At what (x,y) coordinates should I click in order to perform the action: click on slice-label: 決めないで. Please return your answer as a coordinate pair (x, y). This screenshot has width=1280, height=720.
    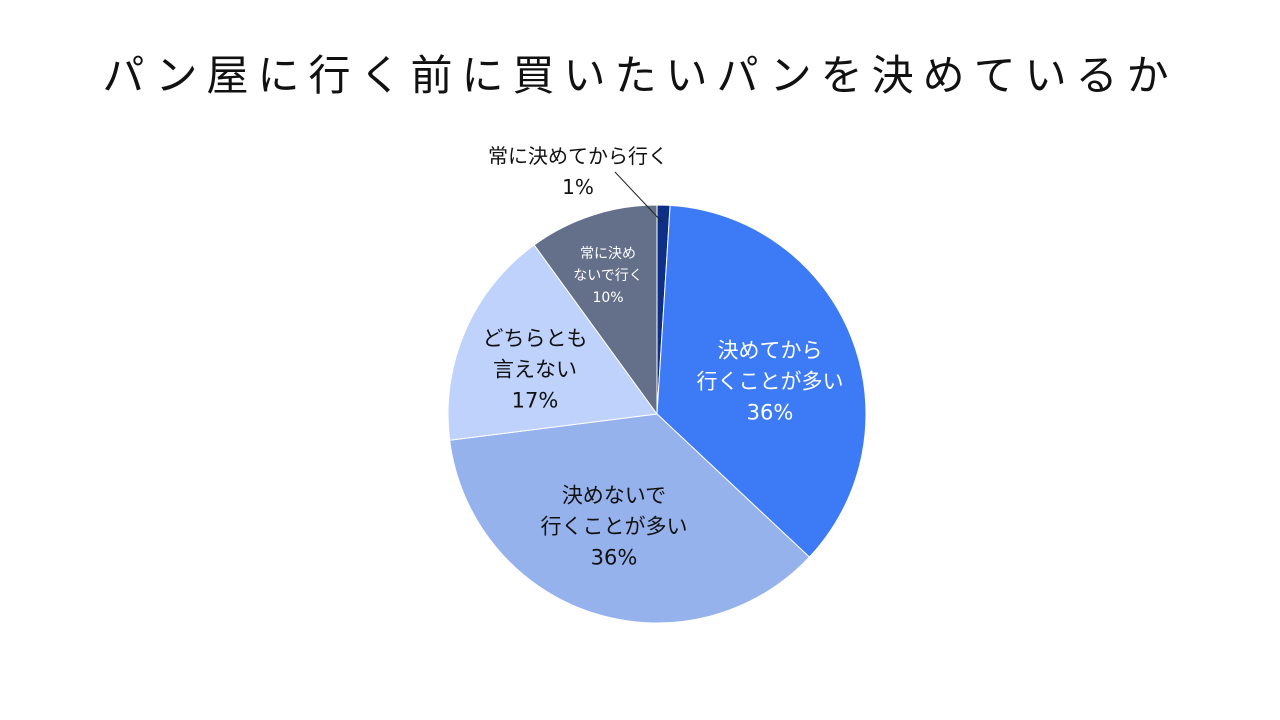
    Looking at the image, I should click on (614, 495).